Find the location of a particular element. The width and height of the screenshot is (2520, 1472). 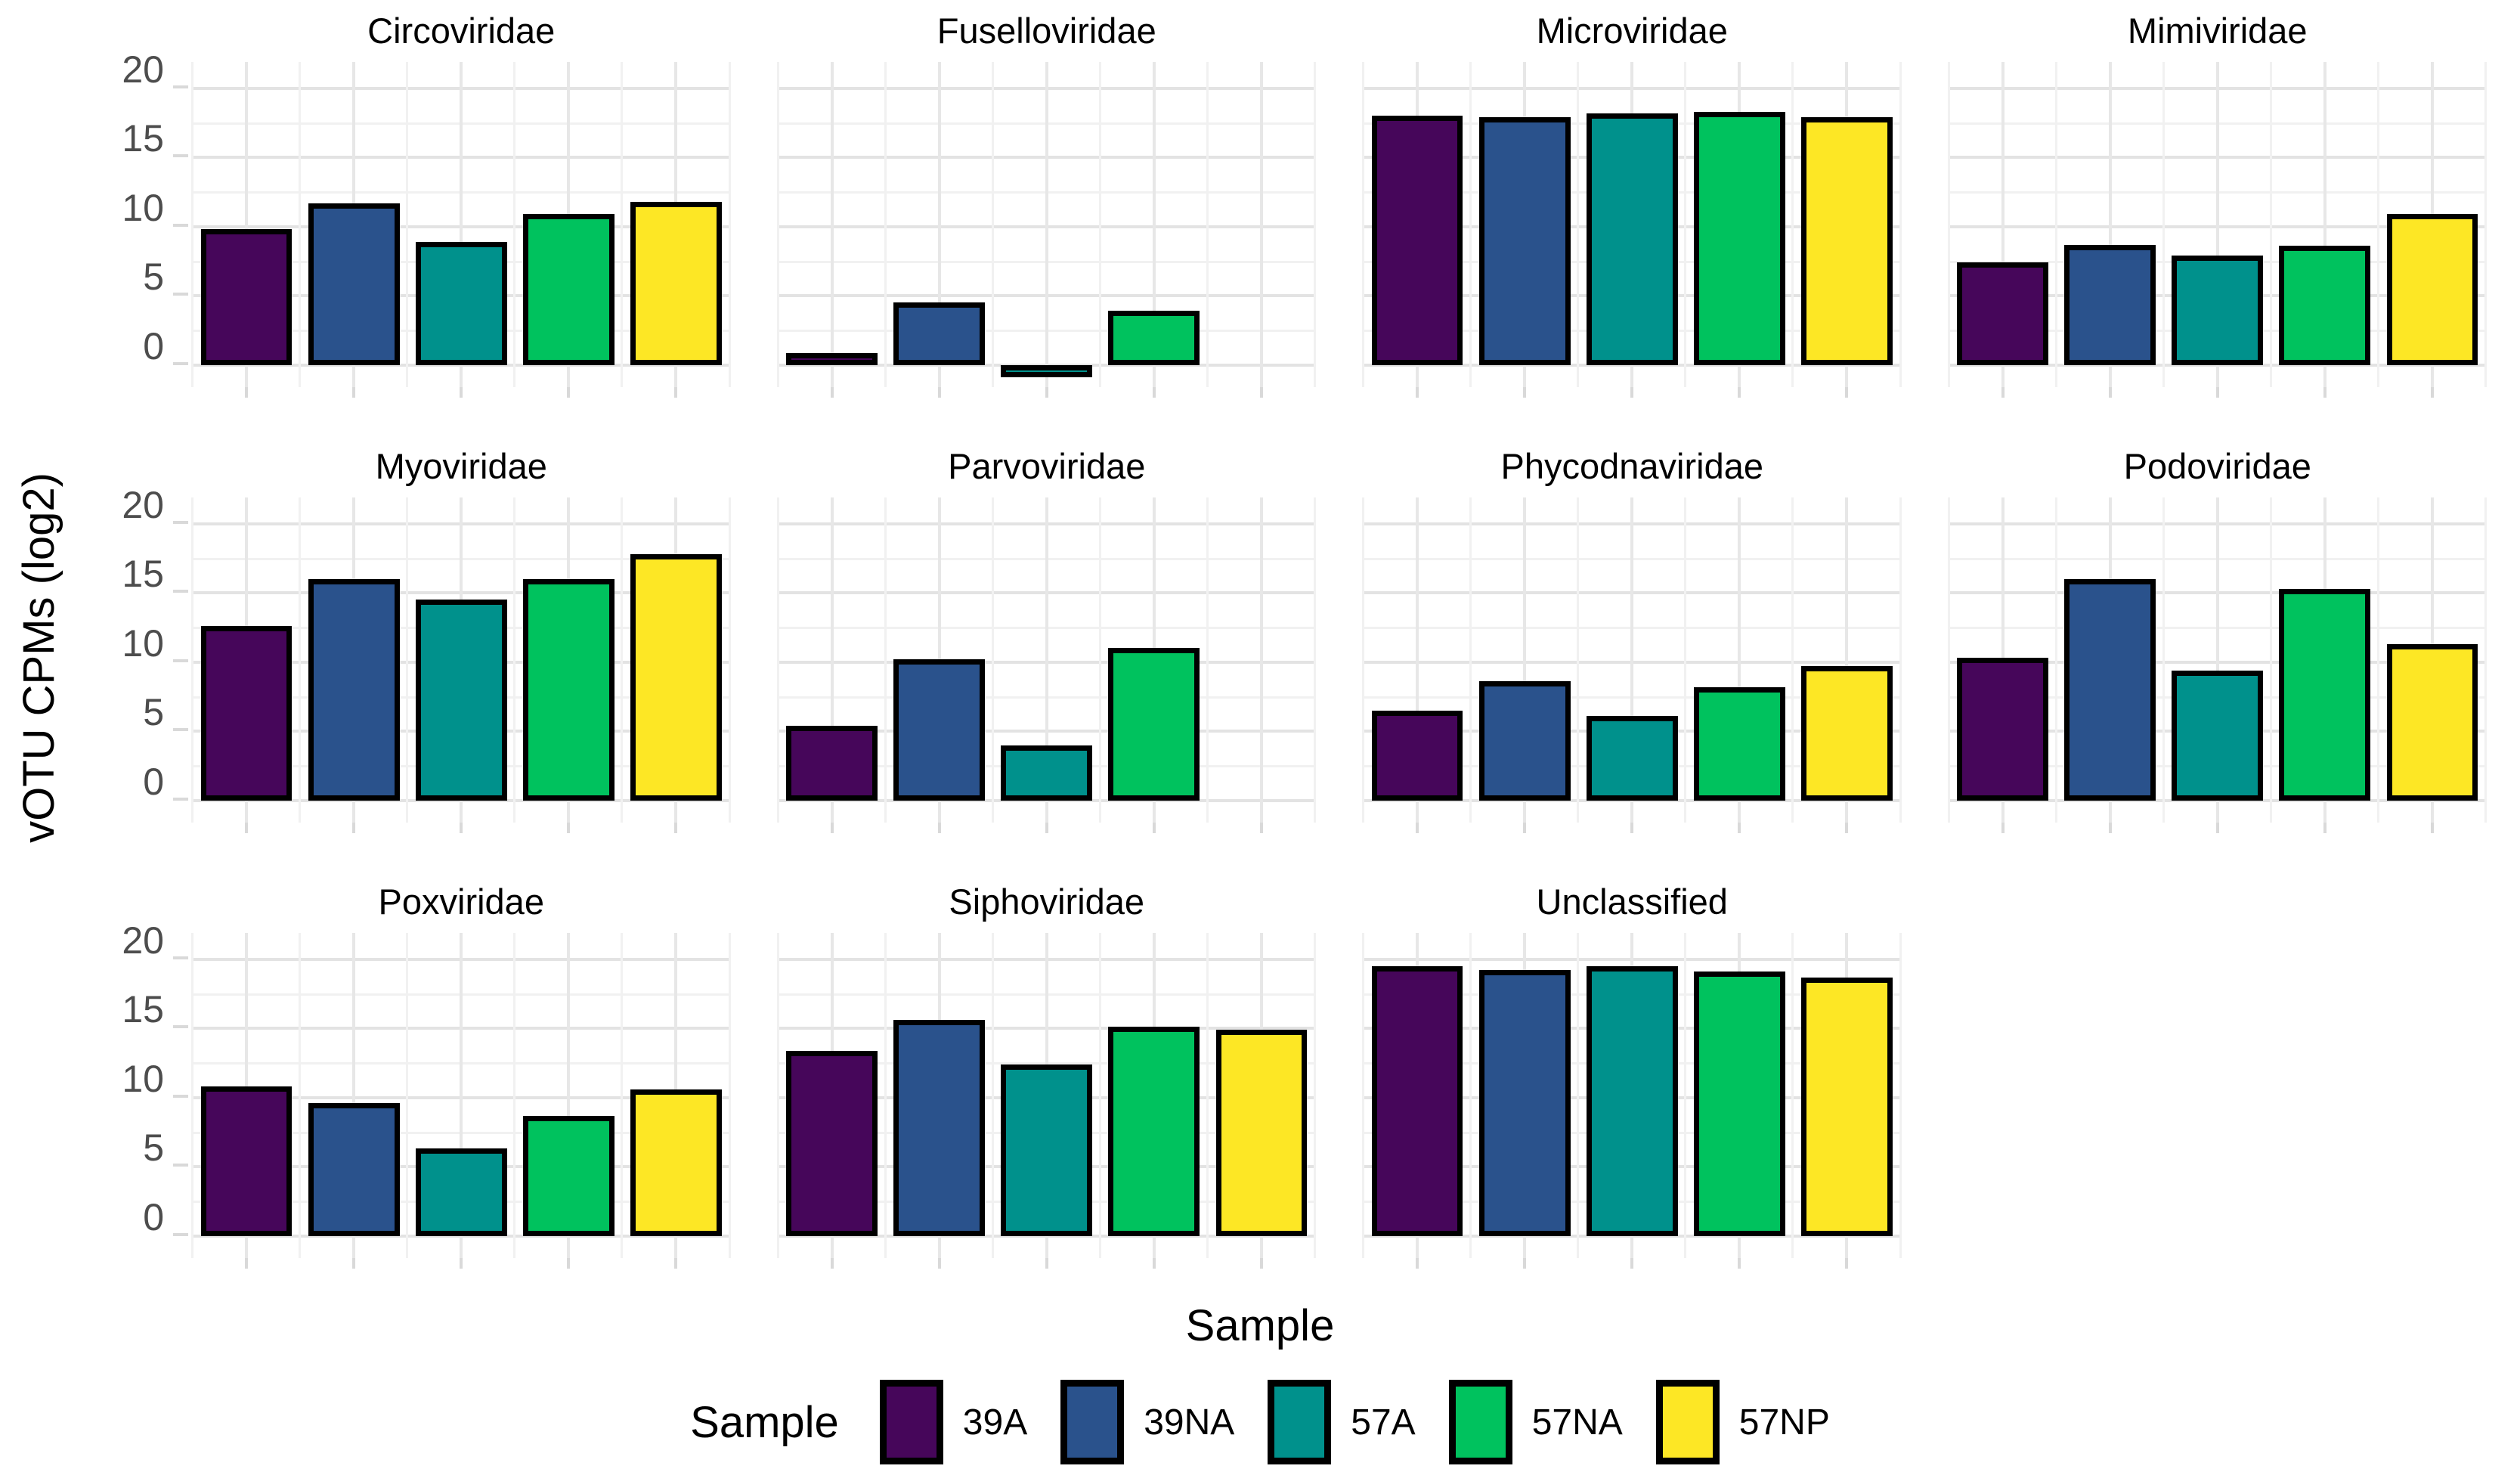

facet-myoviridae: Myoviridae 20 15 10 5 0 is located at coordinates (426, 642).